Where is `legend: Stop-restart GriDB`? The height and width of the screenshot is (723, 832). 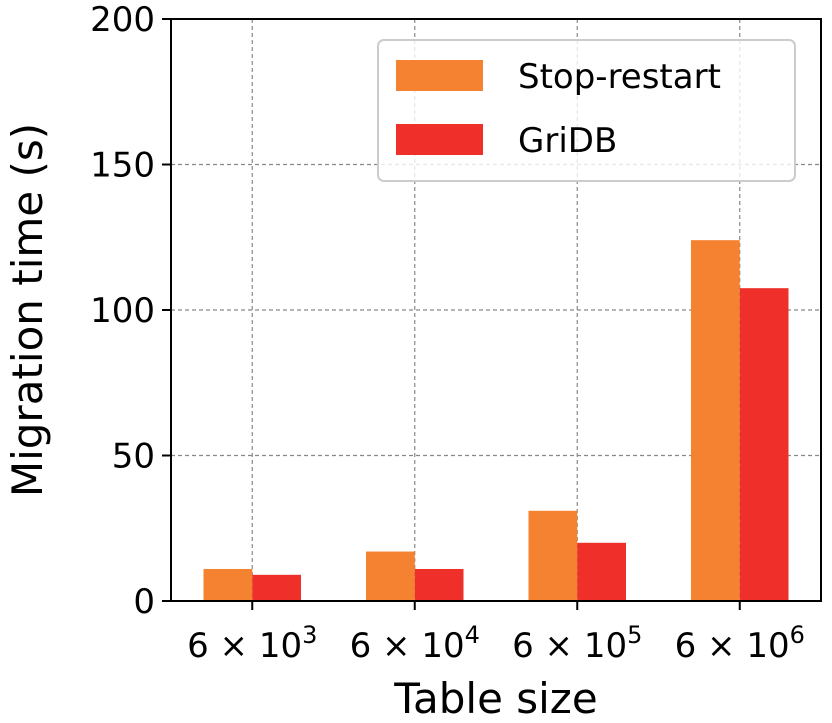
legend: Stop-restart GriDB is located at coordinates (586, 110).